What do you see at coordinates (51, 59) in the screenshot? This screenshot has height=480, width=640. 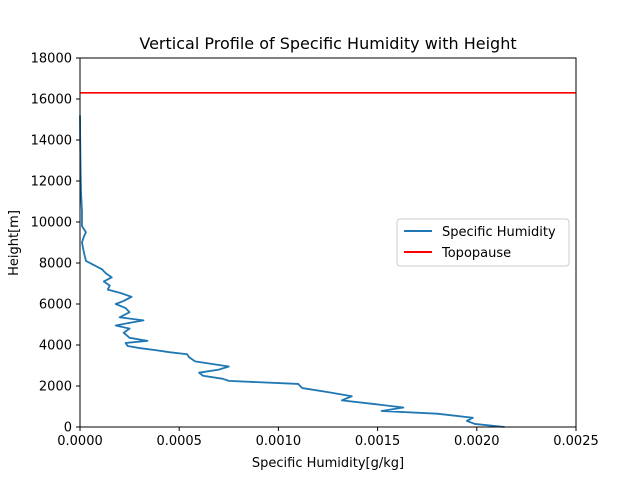 I see `y-tick-label: 18000` at bounding box center [51, 59].